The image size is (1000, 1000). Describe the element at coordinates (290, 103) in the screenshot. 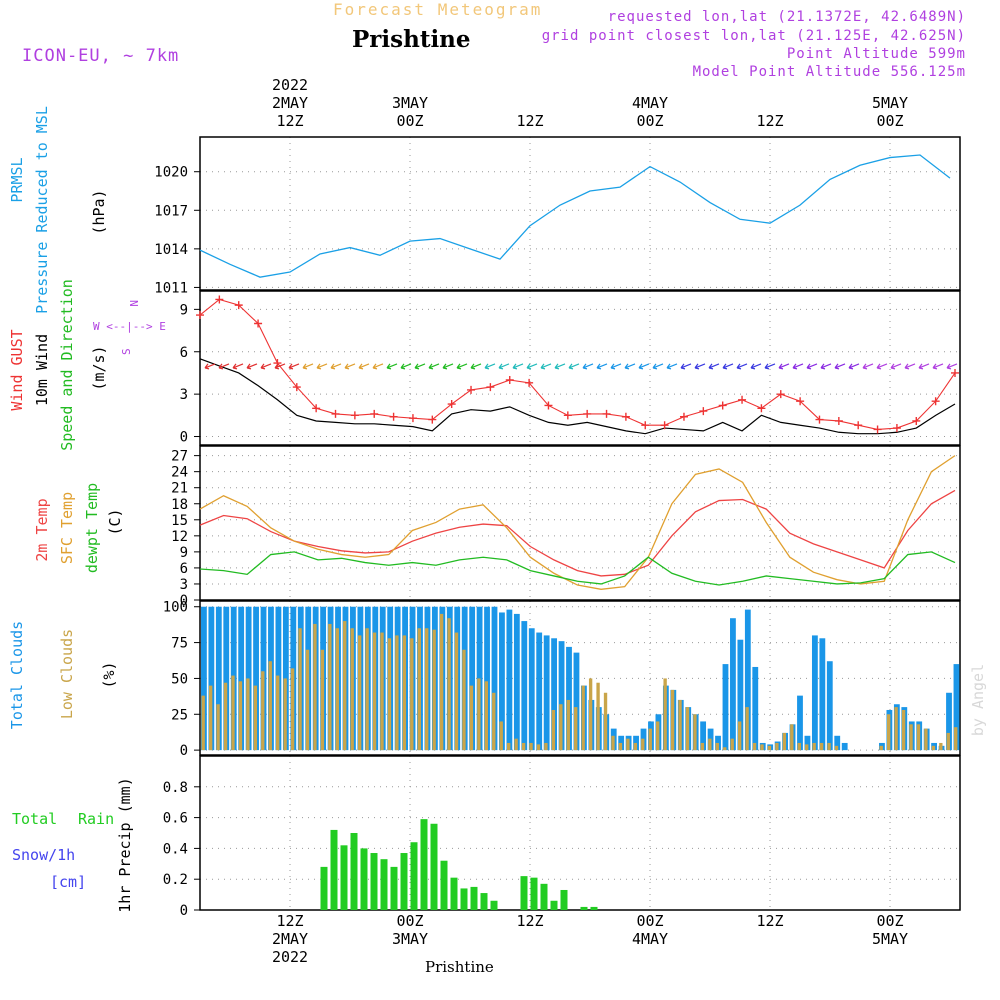

I see `time-label: 2022 2MAY 12Z` at that location.